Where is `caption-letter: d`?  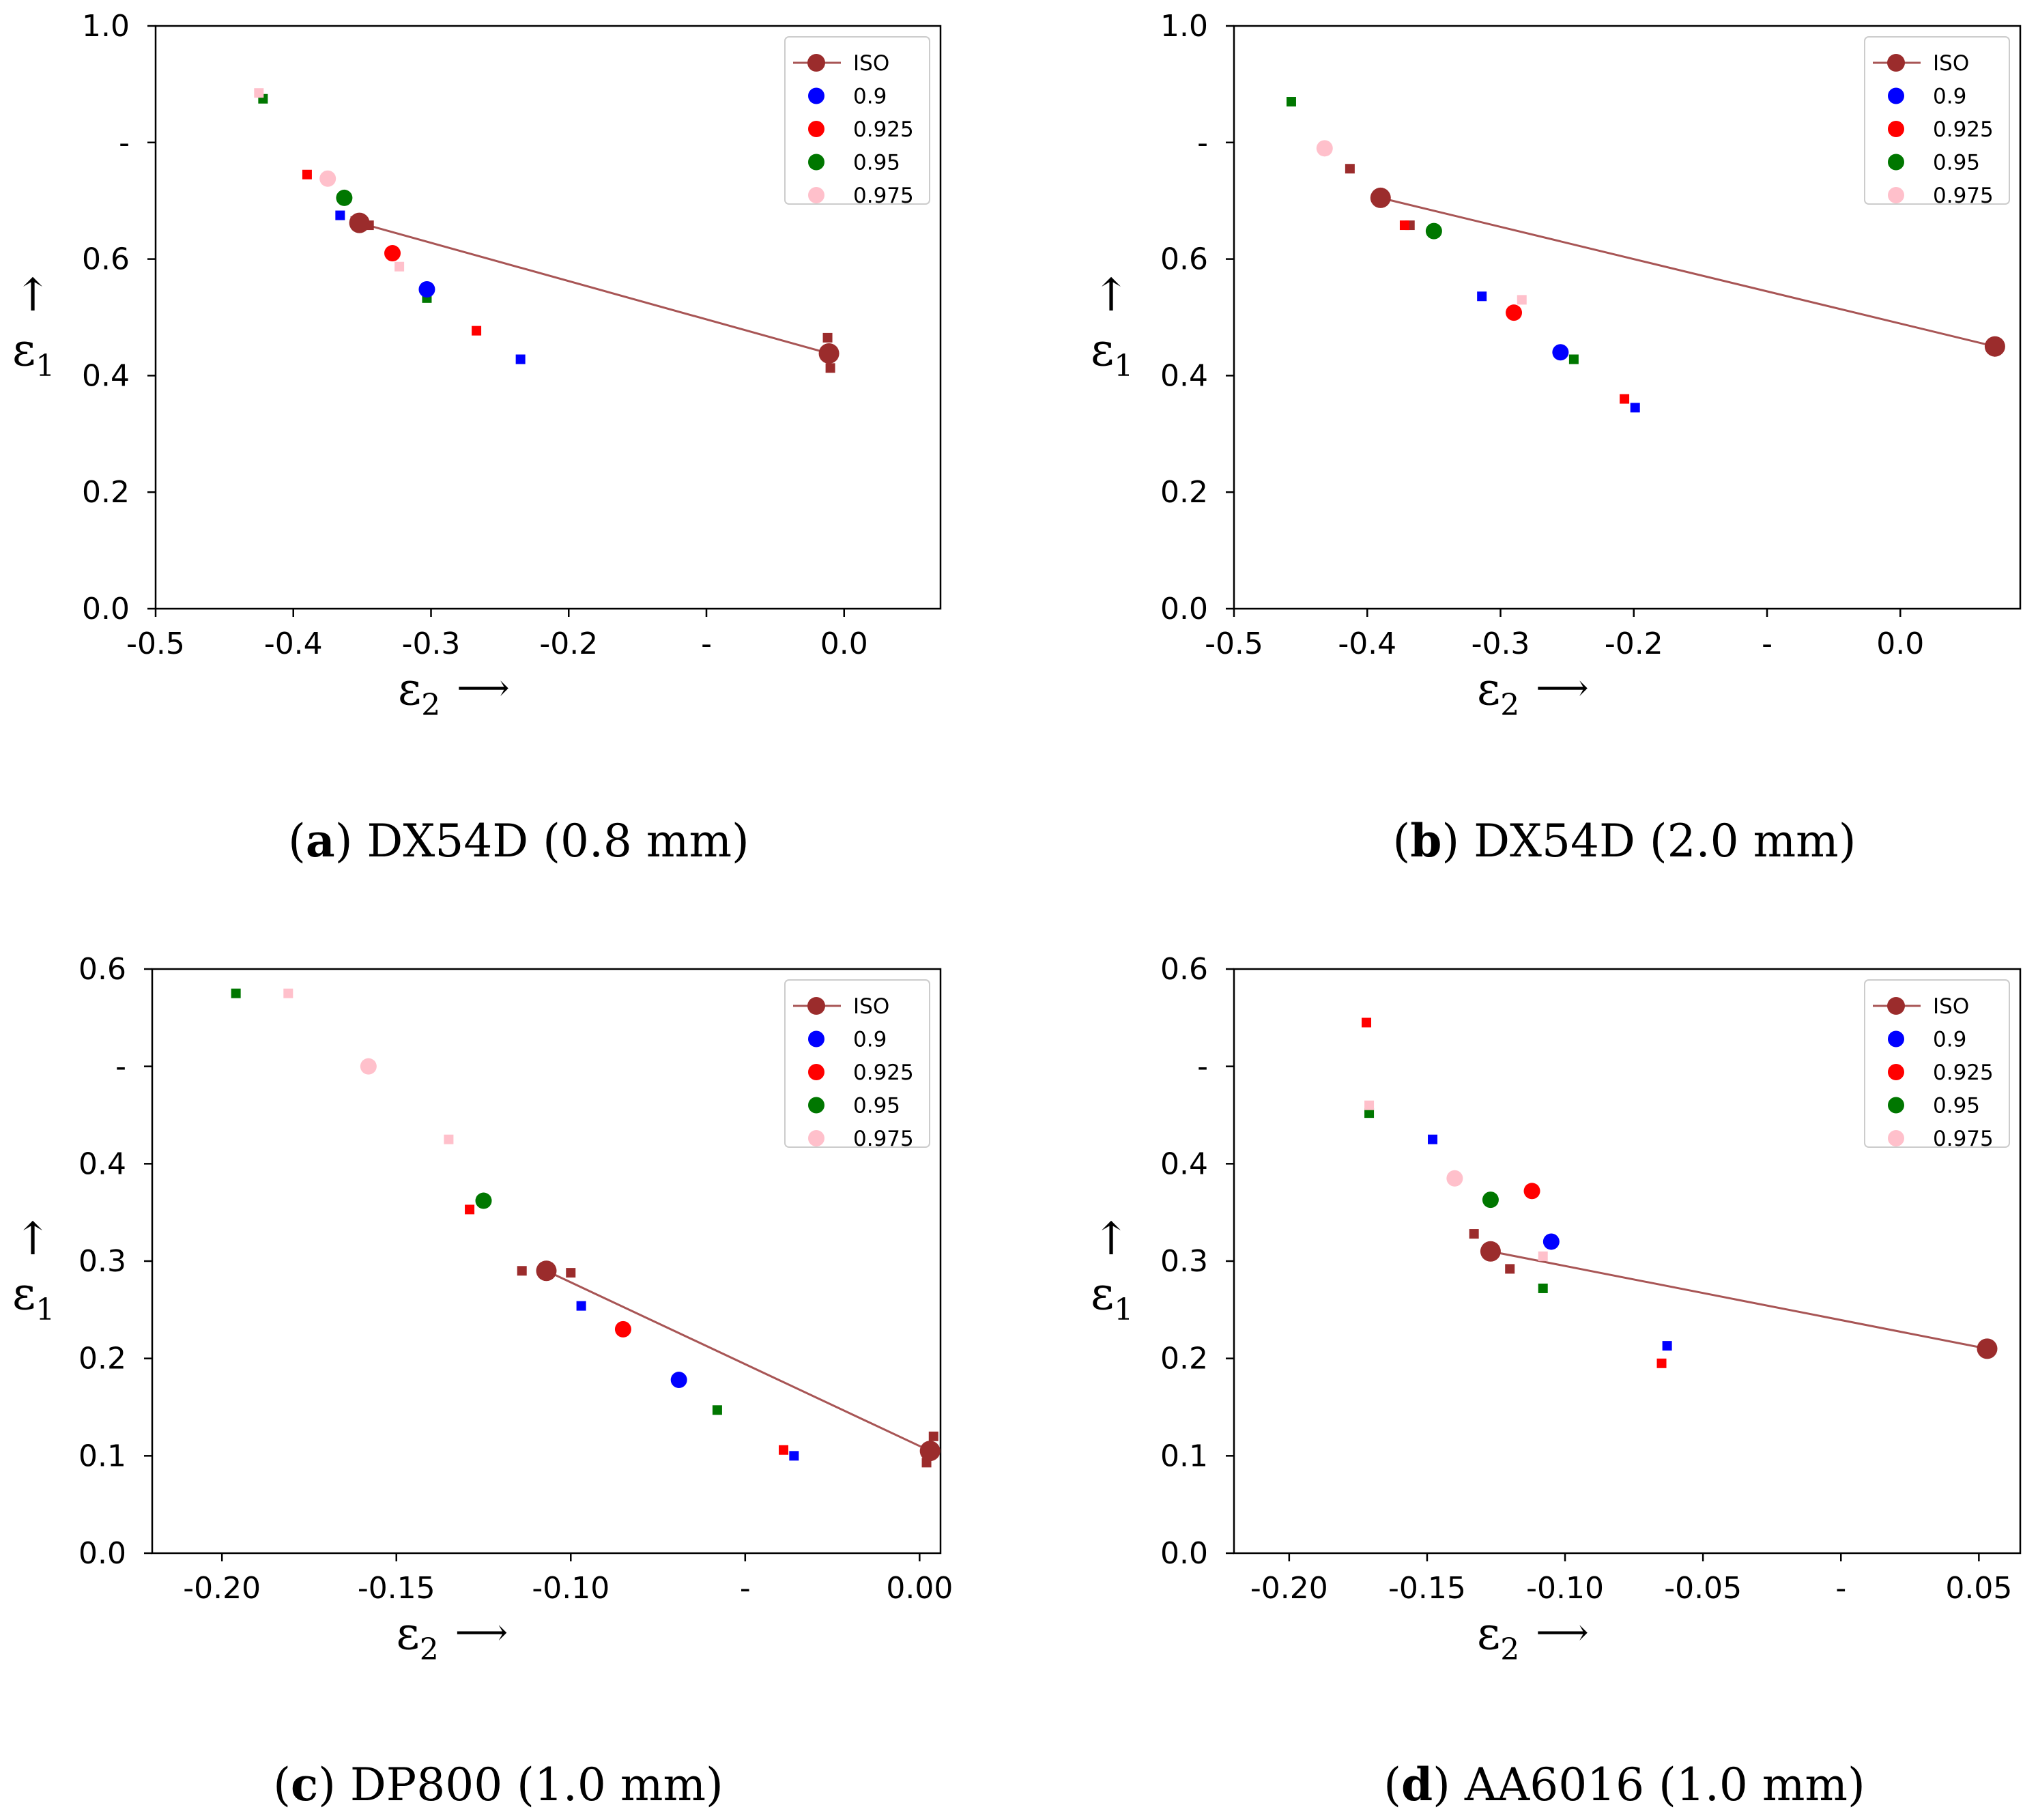 caption-letter: d is located at coordinates (1417, 1784).